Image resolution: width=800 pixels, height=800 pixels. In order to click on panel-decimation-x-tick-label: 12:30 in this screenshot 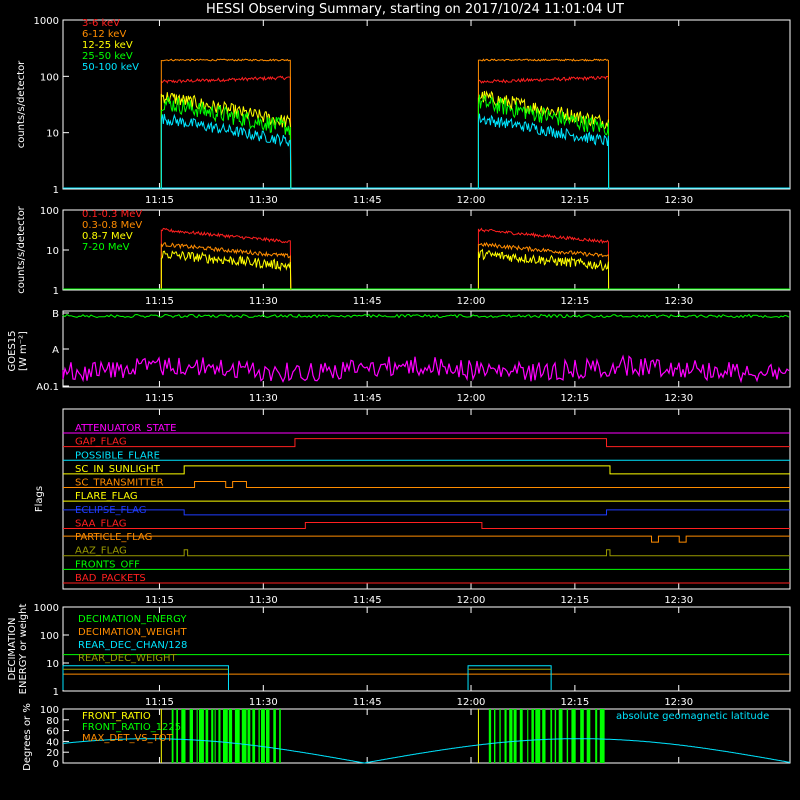, I will do `click(678, 702)`.